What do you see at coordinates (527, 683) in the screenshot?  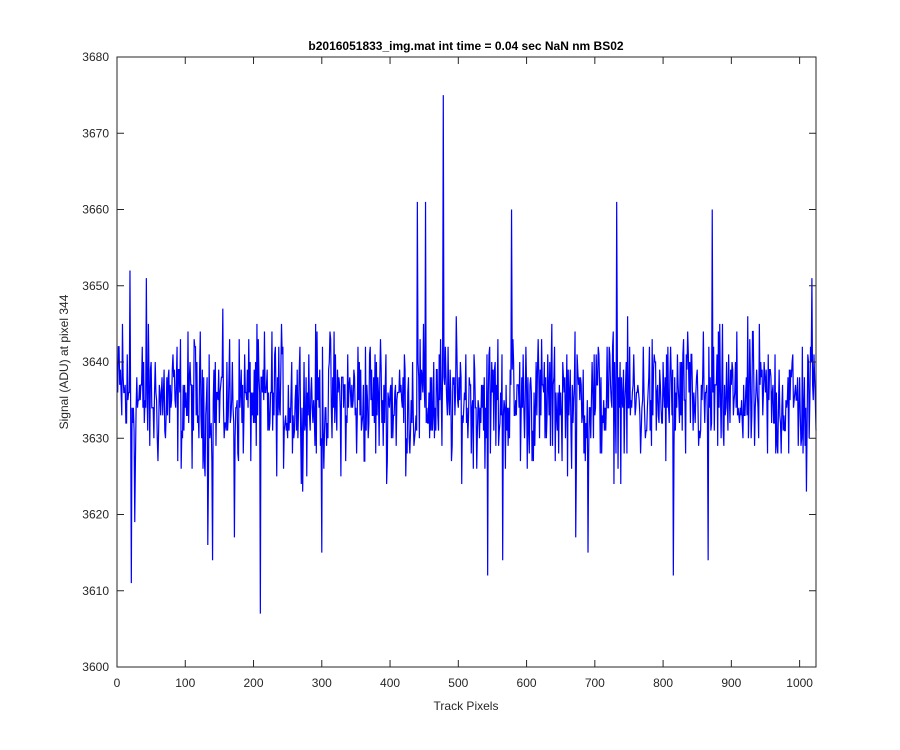 I see `x-tick-label: 600` at bounding box center [527, 683].